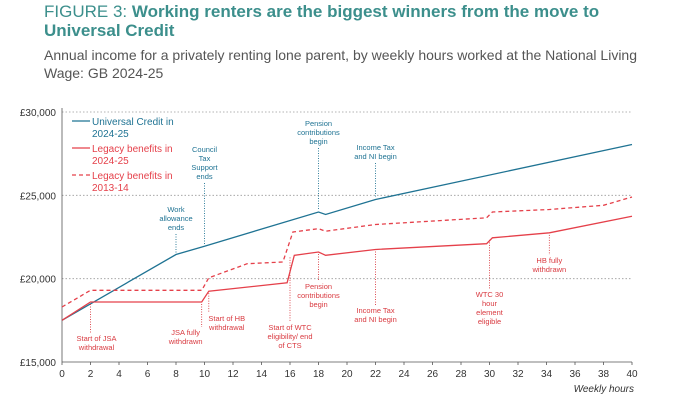 The height and width of the screenshot is (414, 675). I want to click on x-tick-label: 12, so click(233, 374).